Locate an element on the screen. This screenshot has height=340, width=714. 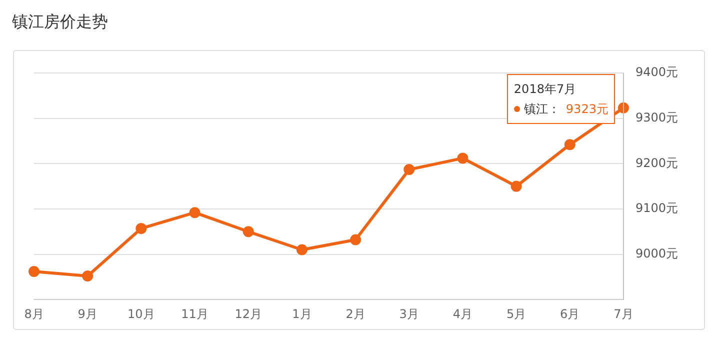
chart-title: 镇江房价走势 is located at coordinates (60, 22).